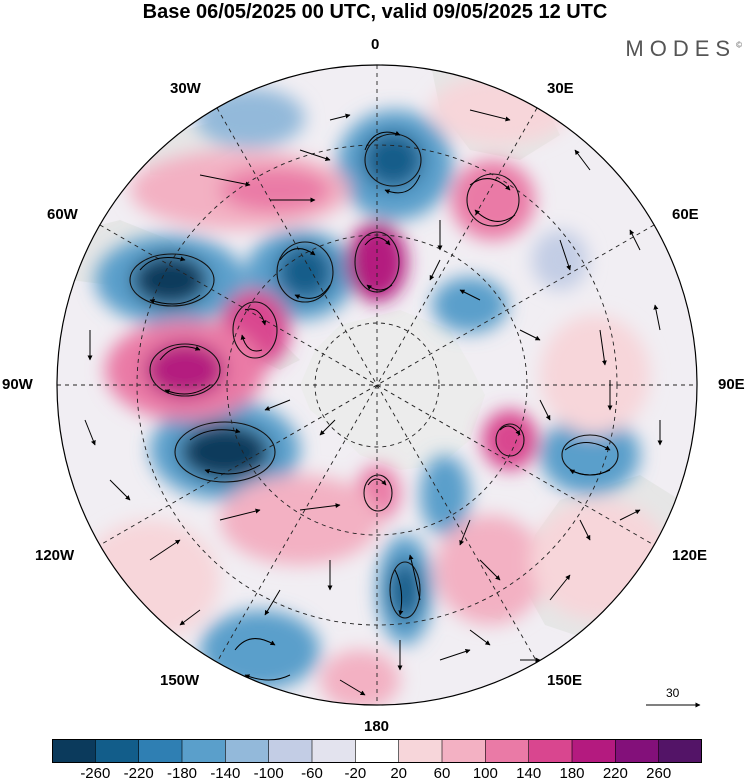 The image size is (750, 783). Describe the element at coordinates (445, 495) in the screenshot. I see `low-160e-a` at that location.